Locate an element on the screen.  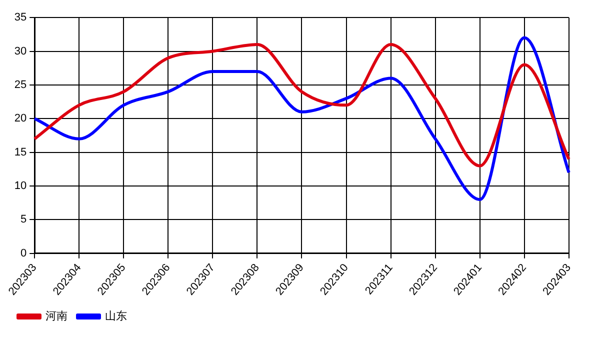
y-tick-label: 15 is located at coordinates (20, 152).